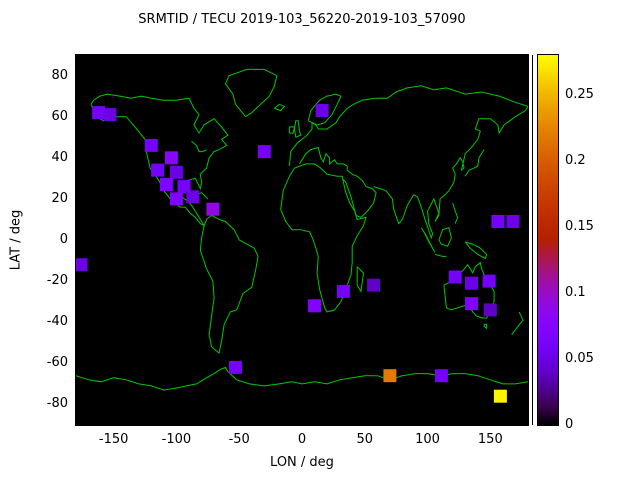 Image resolution: width=640 pixels, height=480 pixels. What do you see at coordinates (579, 226) in the screenshot?
I see `colorbar-tick-label: 0.15` at bounding box center [579, 226].